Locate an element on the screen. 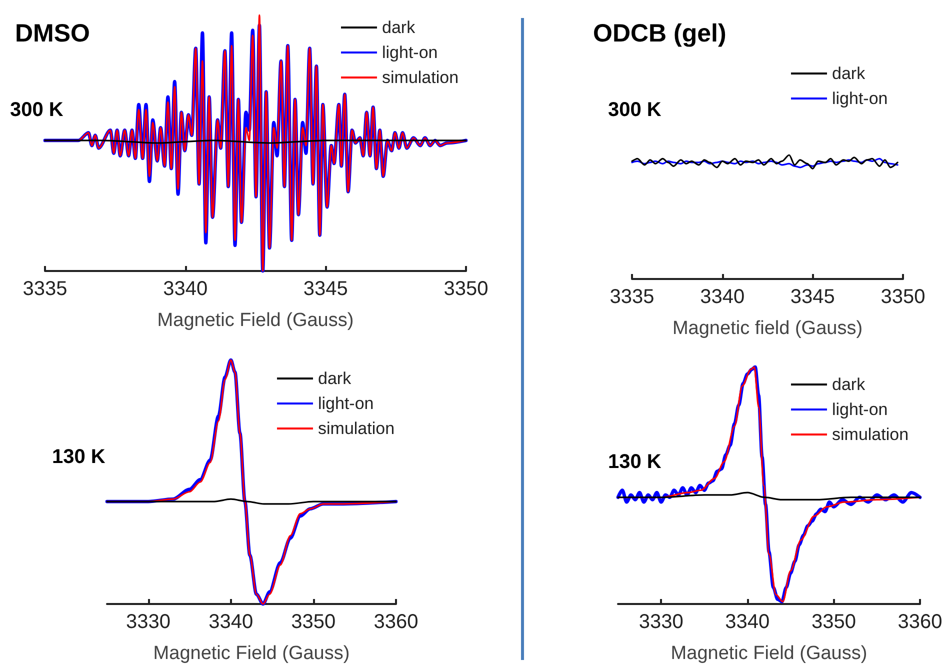 The image size is (946, 668). text: 130 K is located at coordinates (79, 457).